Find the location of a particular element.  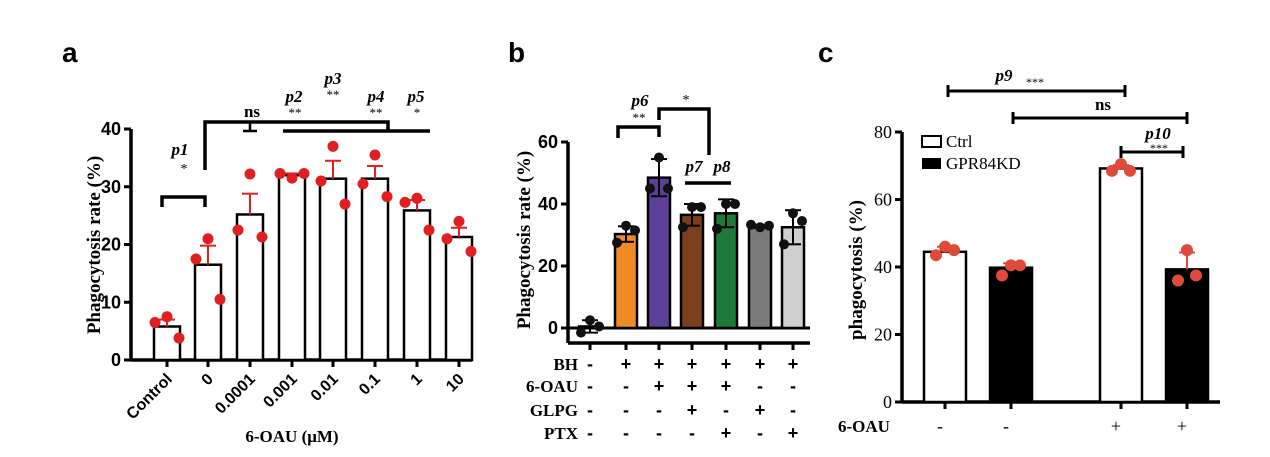

legend-swatch-ctrl is located at coordinates (931, 141).